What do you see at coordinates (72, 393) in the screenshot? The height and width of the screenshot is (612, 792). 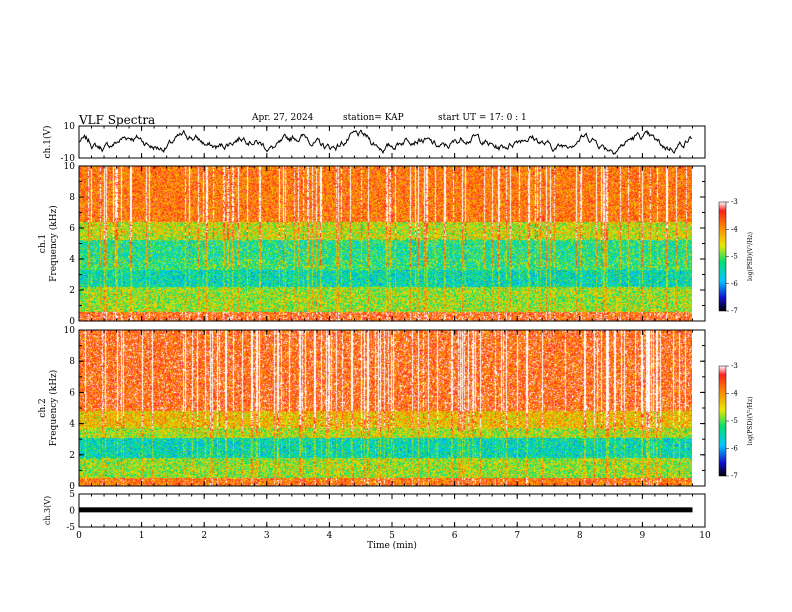 I see `ch2-spectrogram-ytick-label: 6` at bounding box center [72, 393].